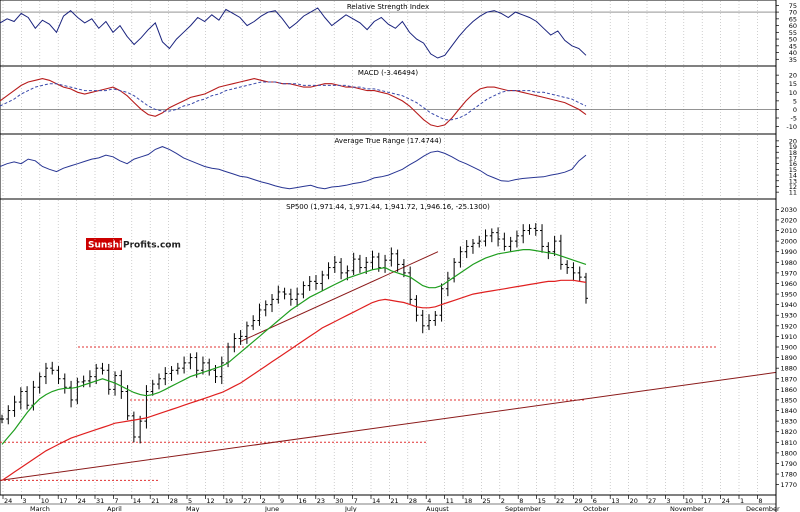 The width and height of the screenshot is (800, 512). I want to click on x-month-label: March, so click(40, 508).